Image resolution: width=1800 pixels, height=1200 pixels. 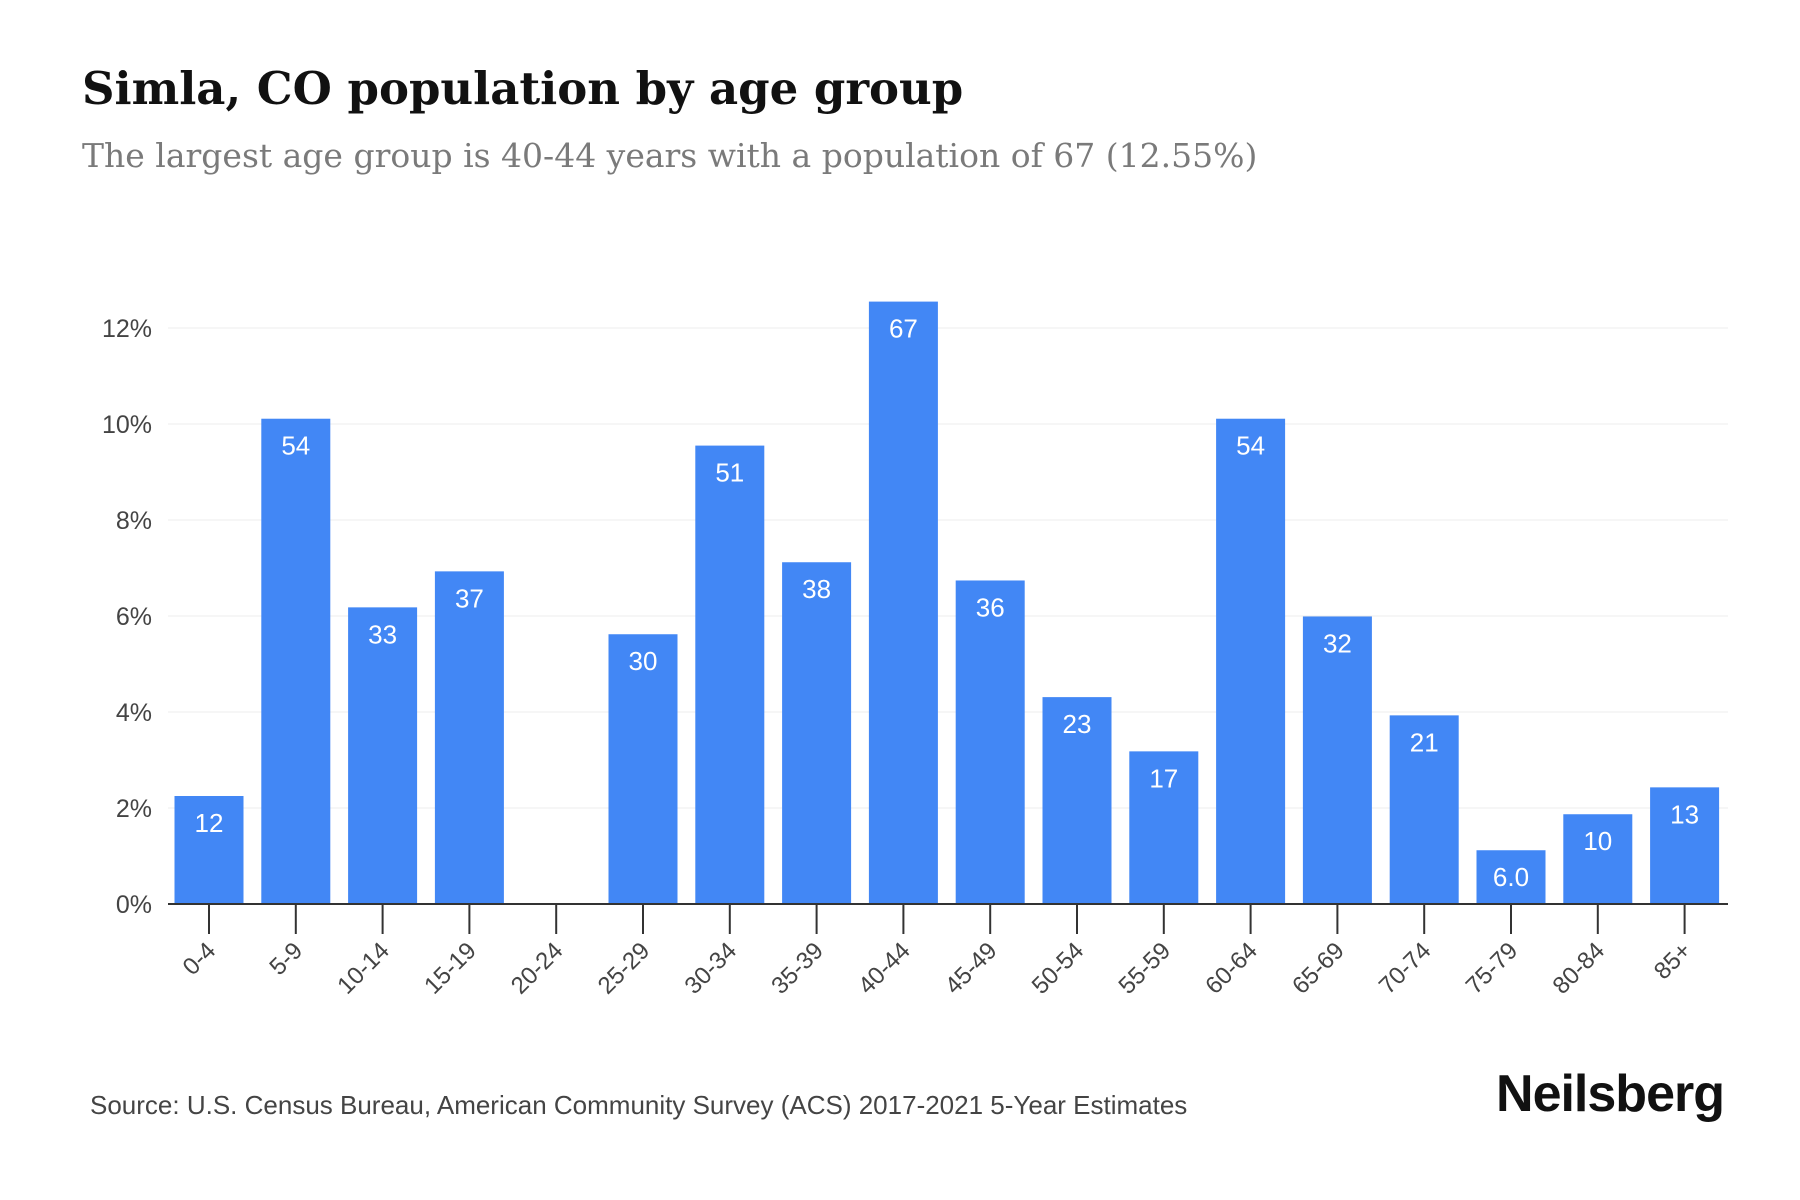 What do you see at coordinates (134, 905) in the screenshot?
I see `y-tick-label: 0%` at bounding box center [134, 905].